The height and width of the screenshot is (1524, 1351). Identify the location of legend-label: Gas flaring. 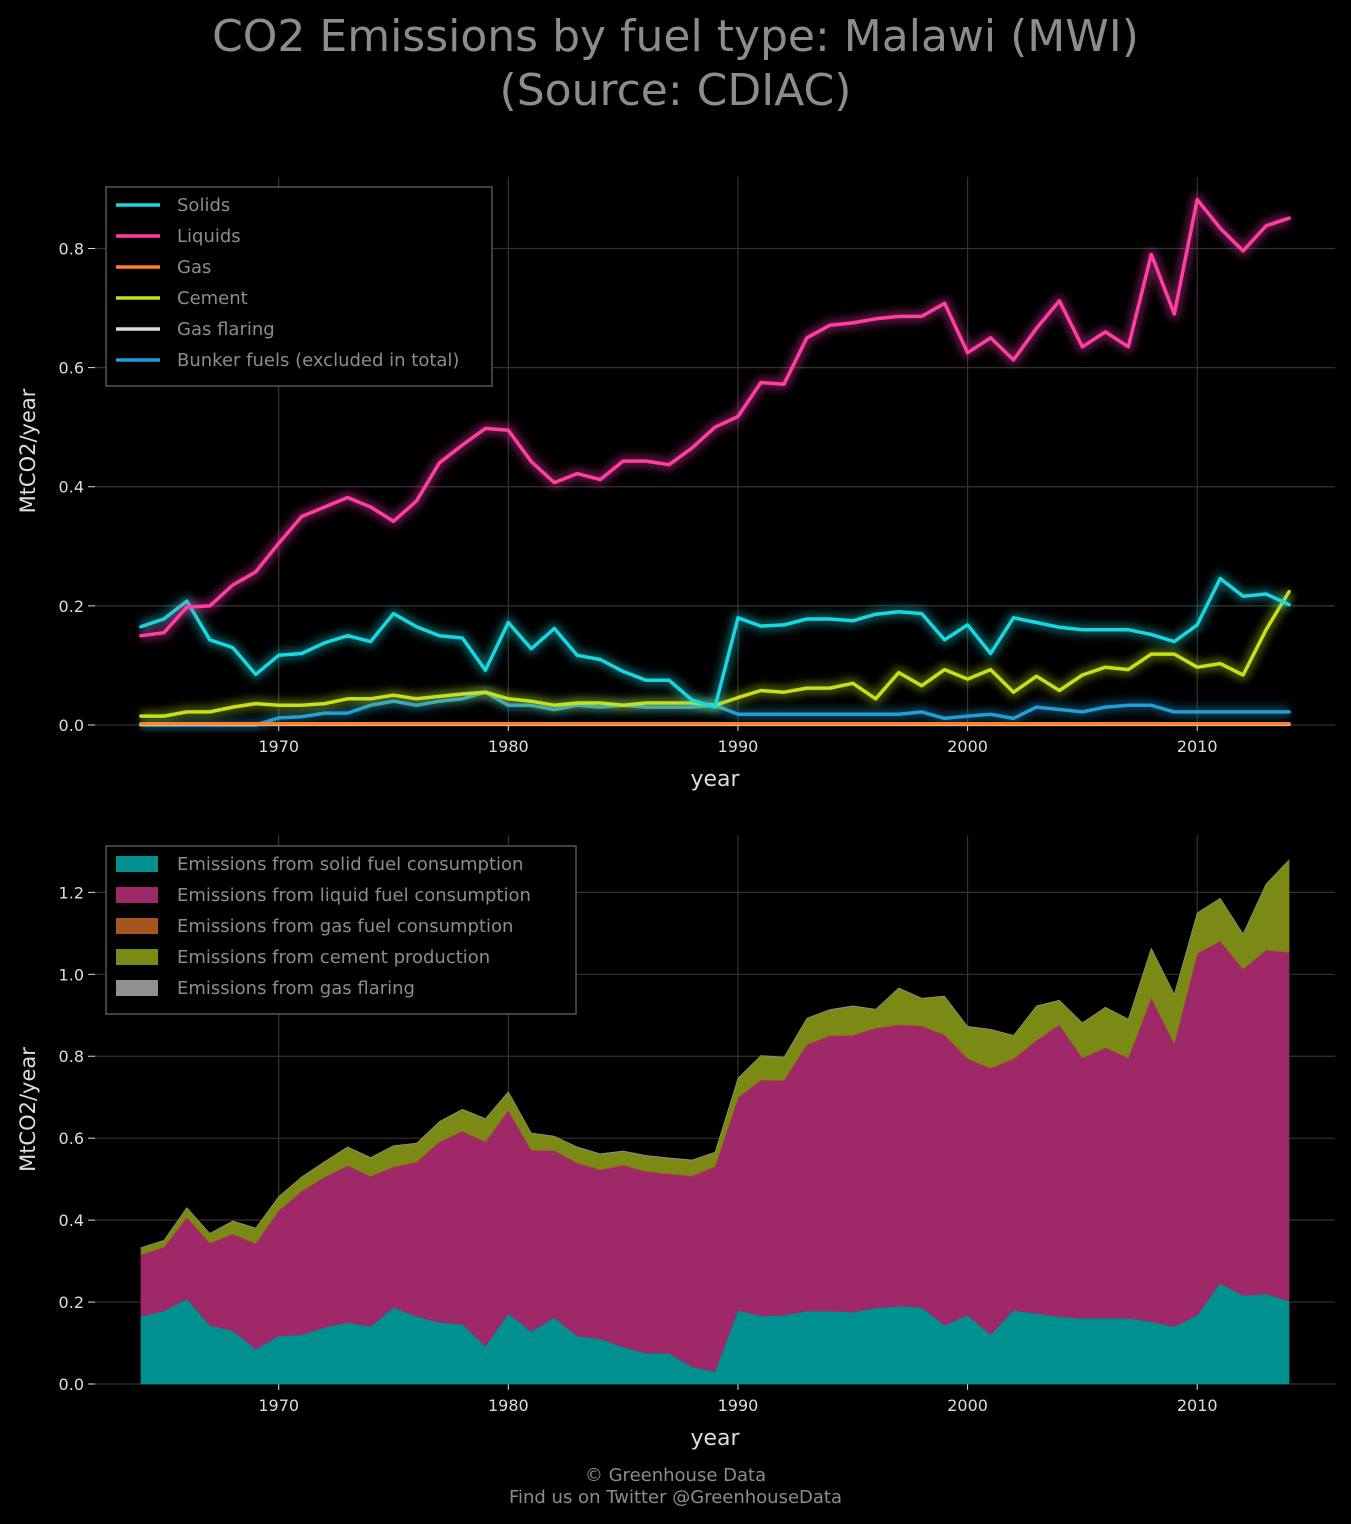
(226, 329).